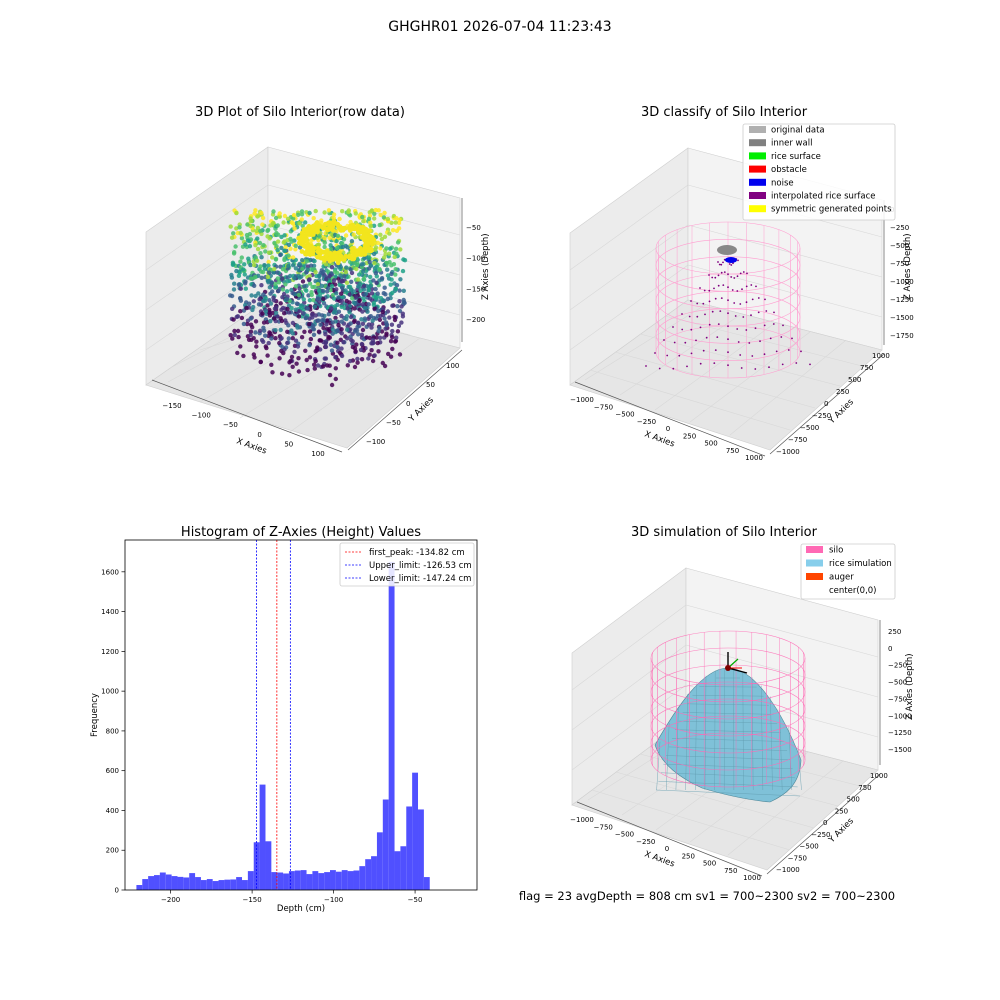 The height and width of the screenshot is (1000, 1000). What do you see at coordinates (894, 632) in the screenshot?
I see `simulation-z-tick: 250` at bounding box center [894, 632].